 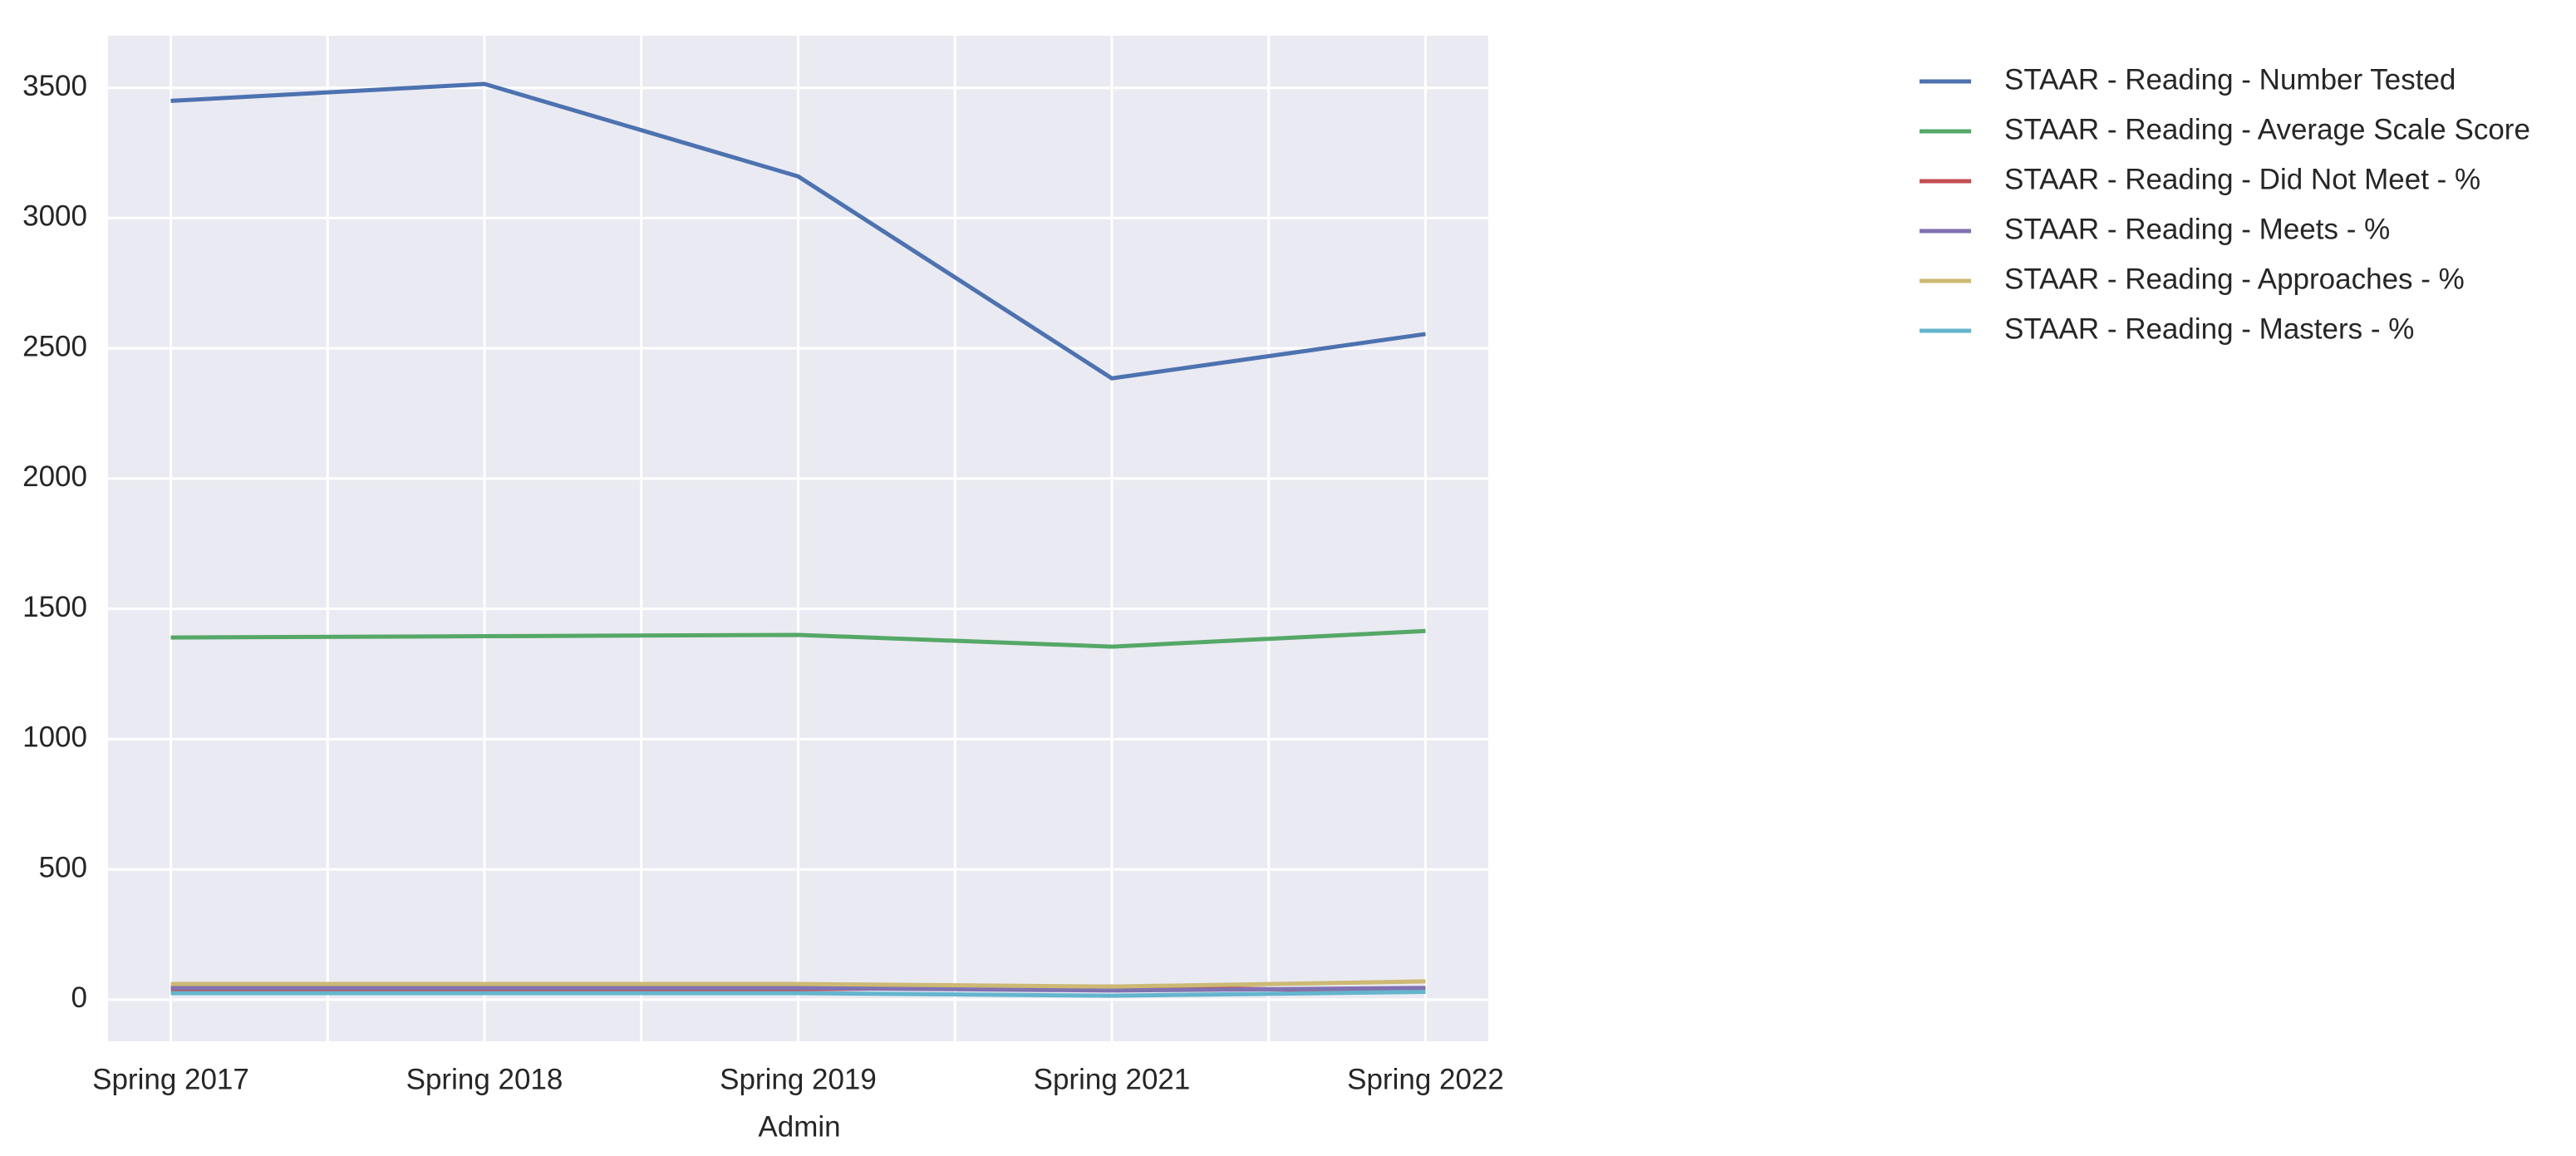 What do you see at coordinates (799, 1079) in the screenshot?
I see `x-tick-label: Spring 2019` at bounding box center [799, 1079].